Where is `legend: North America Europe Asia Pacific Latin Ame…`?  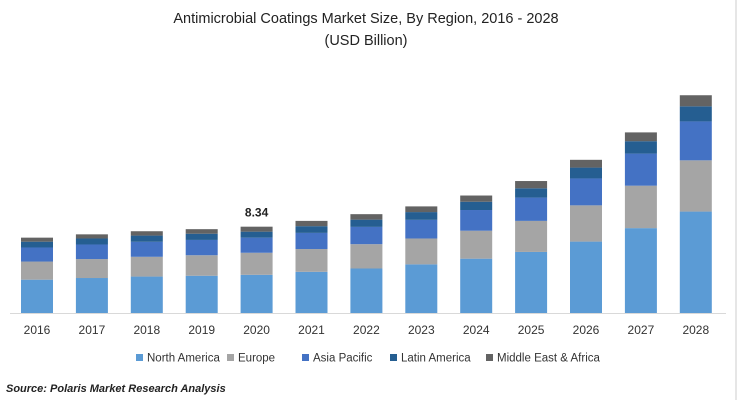
legend: North America Europe Asia Pacific Latin Ame… is located at coordinates (368, 359).